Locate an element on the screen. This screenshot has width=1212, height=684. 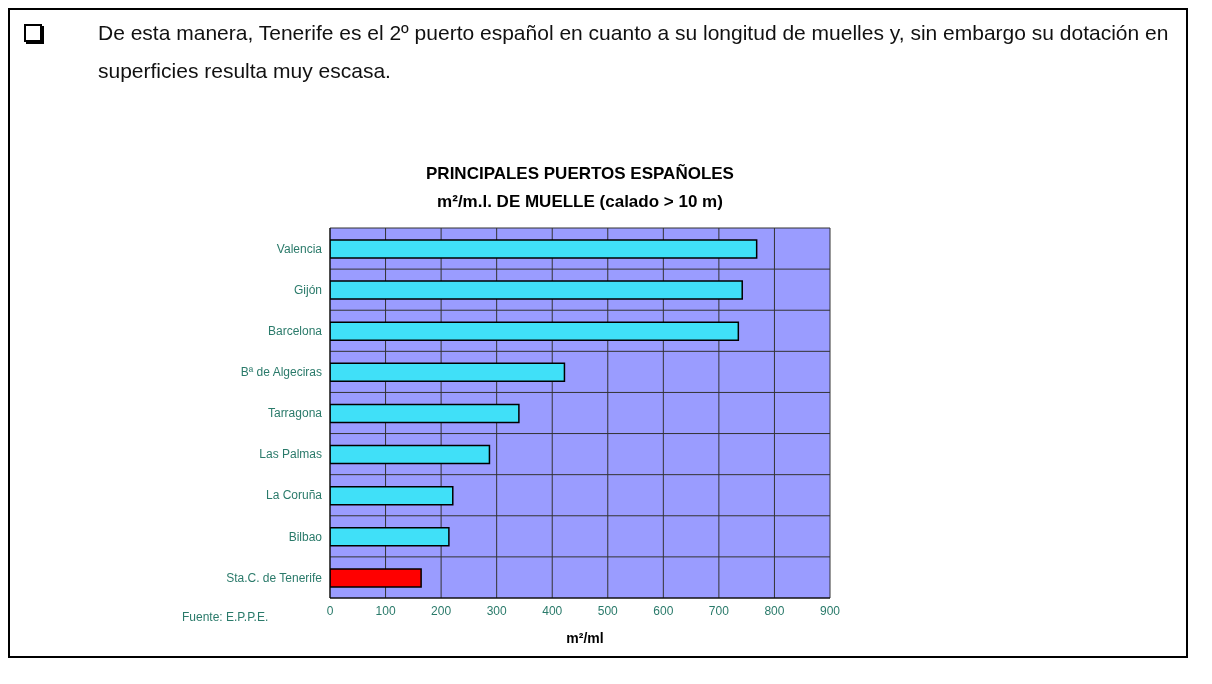
y-tick-label: Sta.C. de Tenerife is located at coordinates (274, 577).